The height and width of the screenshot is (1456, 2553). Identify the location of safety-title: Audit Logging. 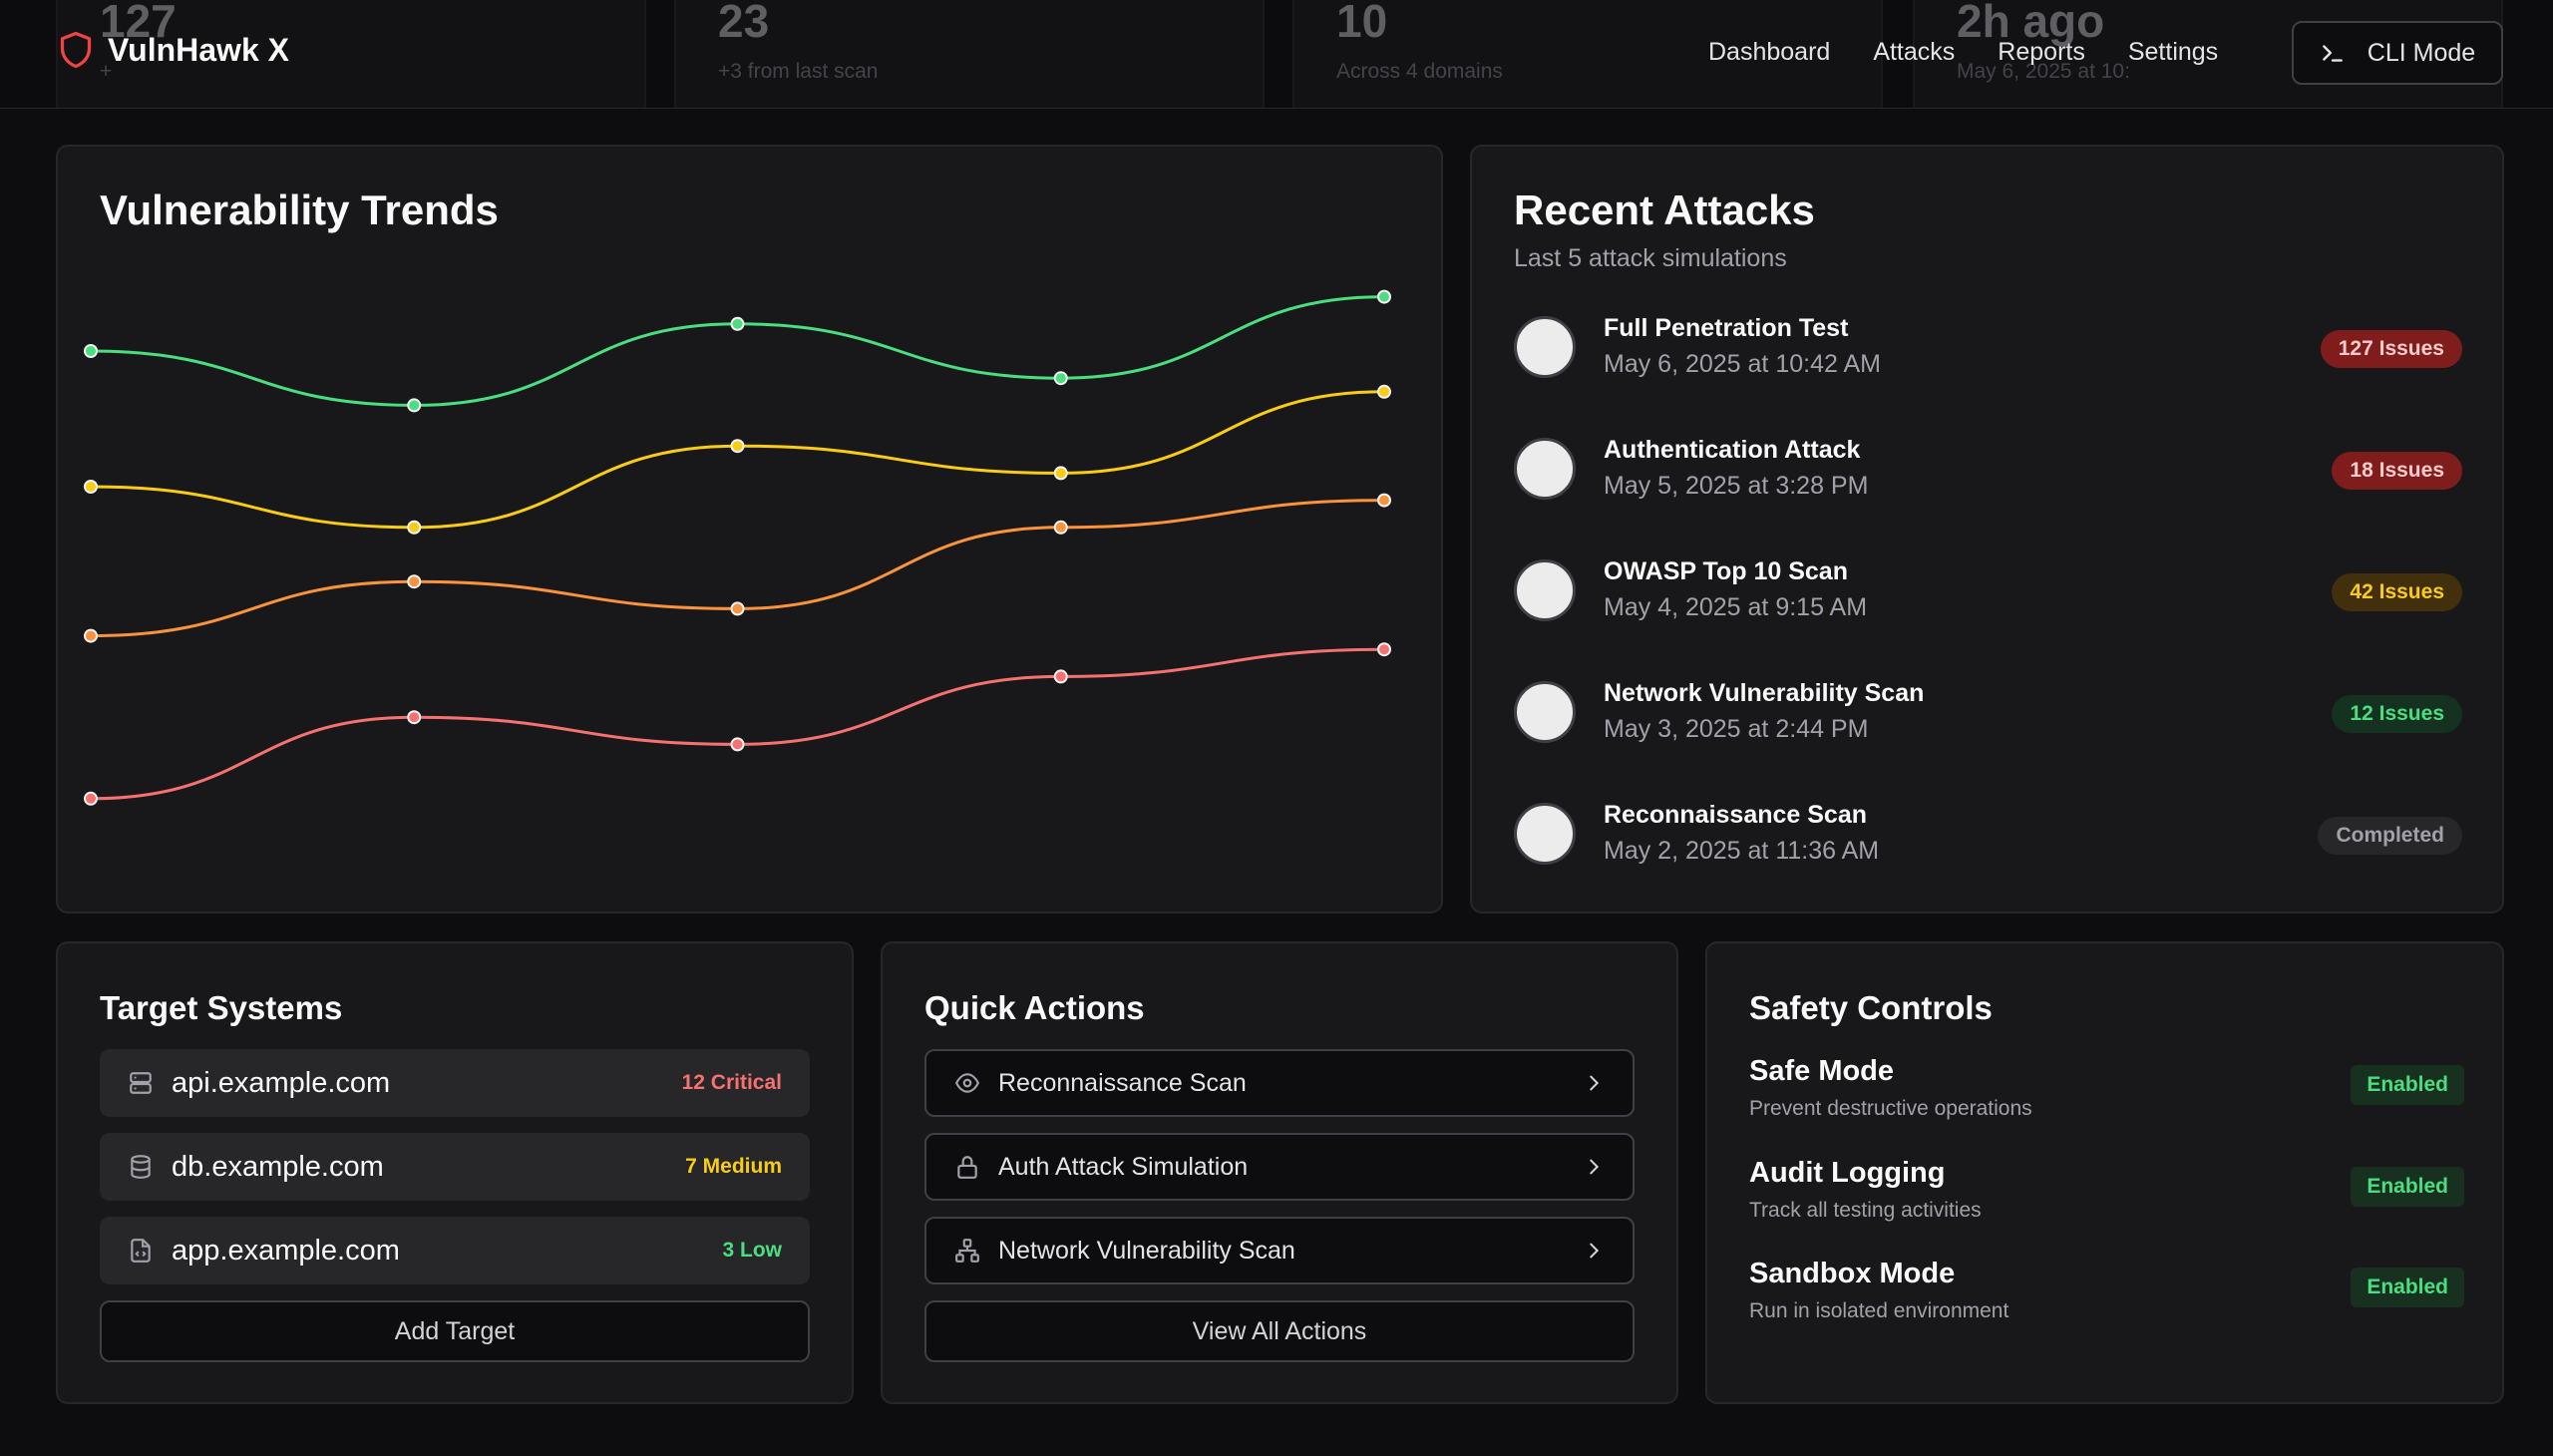
(1848, 1173).